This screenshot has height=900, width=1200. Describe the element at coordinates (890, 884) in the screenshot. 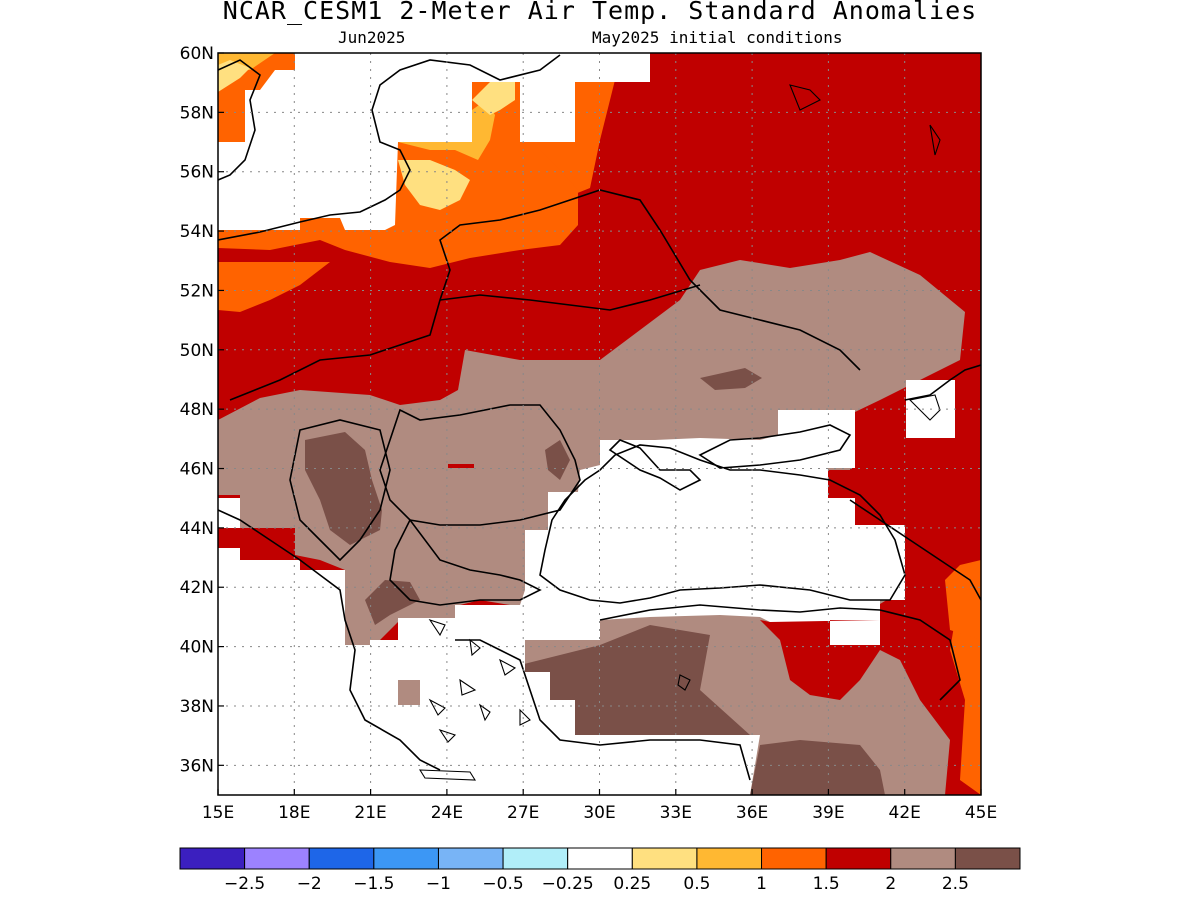

I see `colorbar-label: 2` at that location.